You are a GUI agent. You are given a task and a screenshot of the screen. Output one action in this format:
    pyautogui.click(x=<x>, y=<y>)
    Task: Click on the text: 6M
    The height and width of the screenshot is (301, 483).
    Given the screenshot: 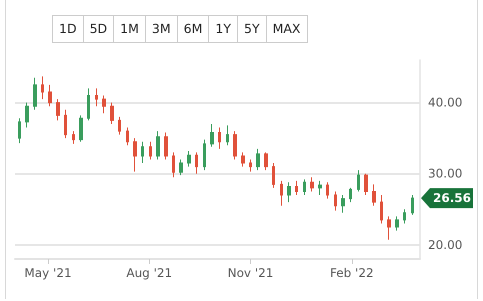 What is the action you would take?
    pyautogui.click(x=192, y=29)
    